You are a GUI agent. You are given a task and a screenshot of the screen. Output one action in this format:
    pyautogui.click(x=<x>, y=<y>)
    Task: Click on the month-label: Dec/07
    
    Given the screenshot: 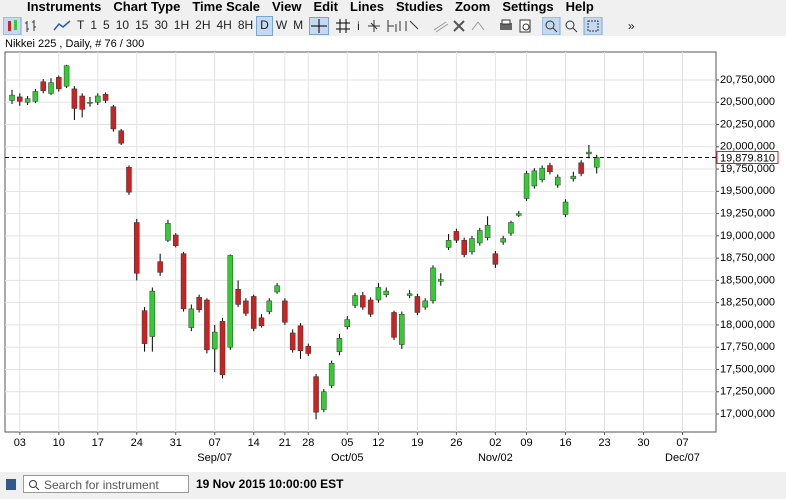 What is the action you would take?
    pyautogui.click(x=682, y=458)
    